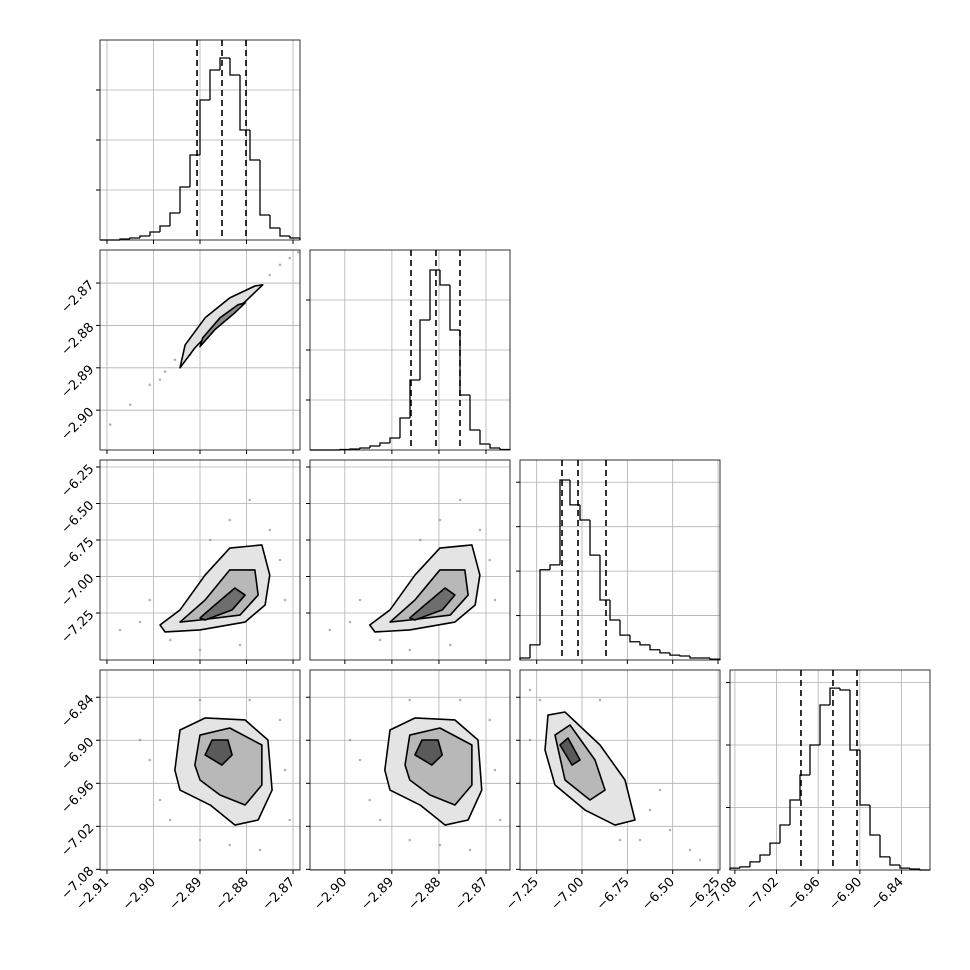 The width and height of the screenshot is (970, 970). Describe the element at coordinates (658, 894) in the screenshot. I see `x-tick-label: −6.50` at that location.